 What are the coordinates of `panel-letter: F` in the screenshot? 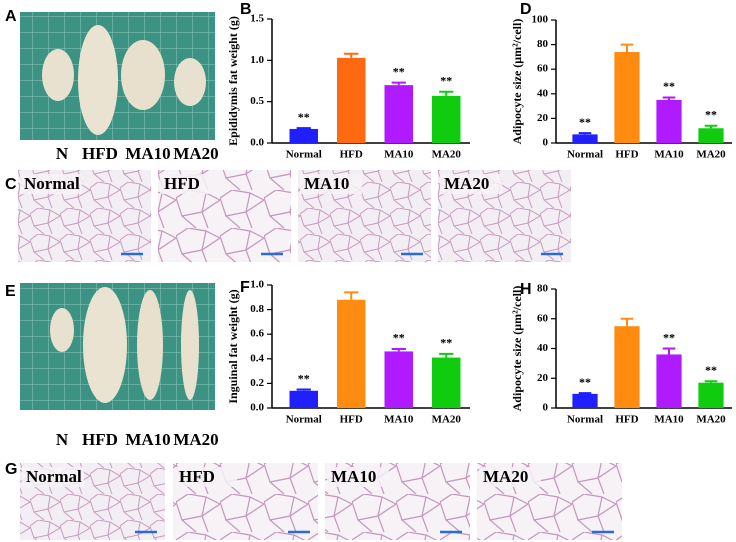 It's located at (245, 287).